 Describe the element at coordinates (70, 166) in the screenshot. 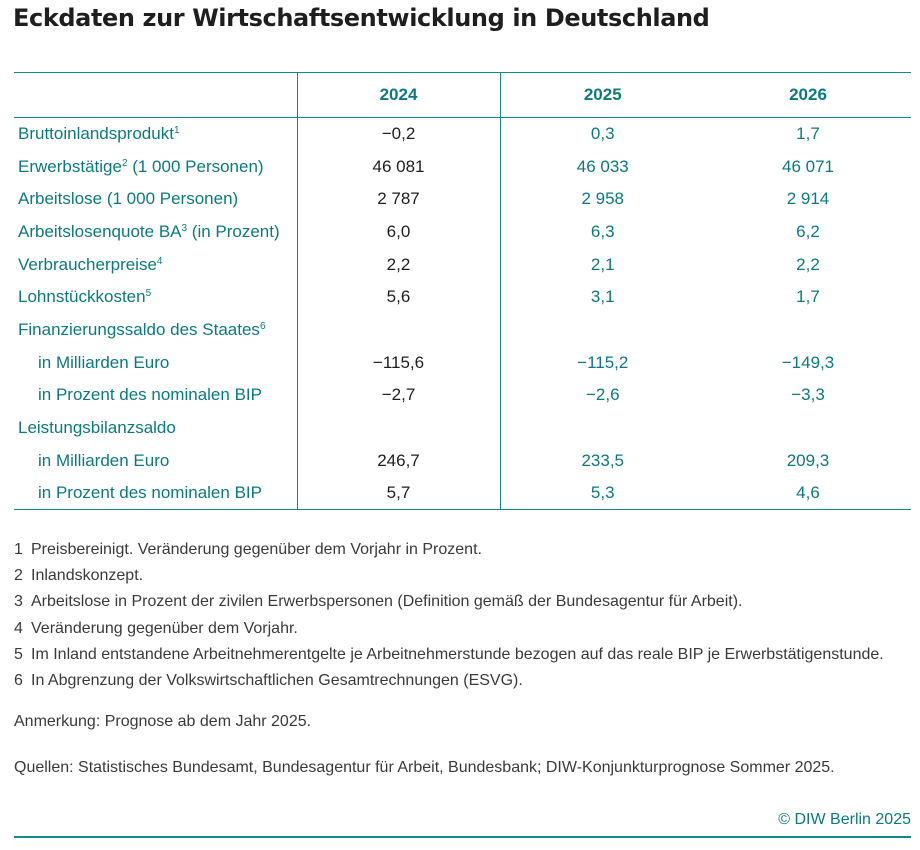

I see `row-label-text: Erwerbstätige` at that location.